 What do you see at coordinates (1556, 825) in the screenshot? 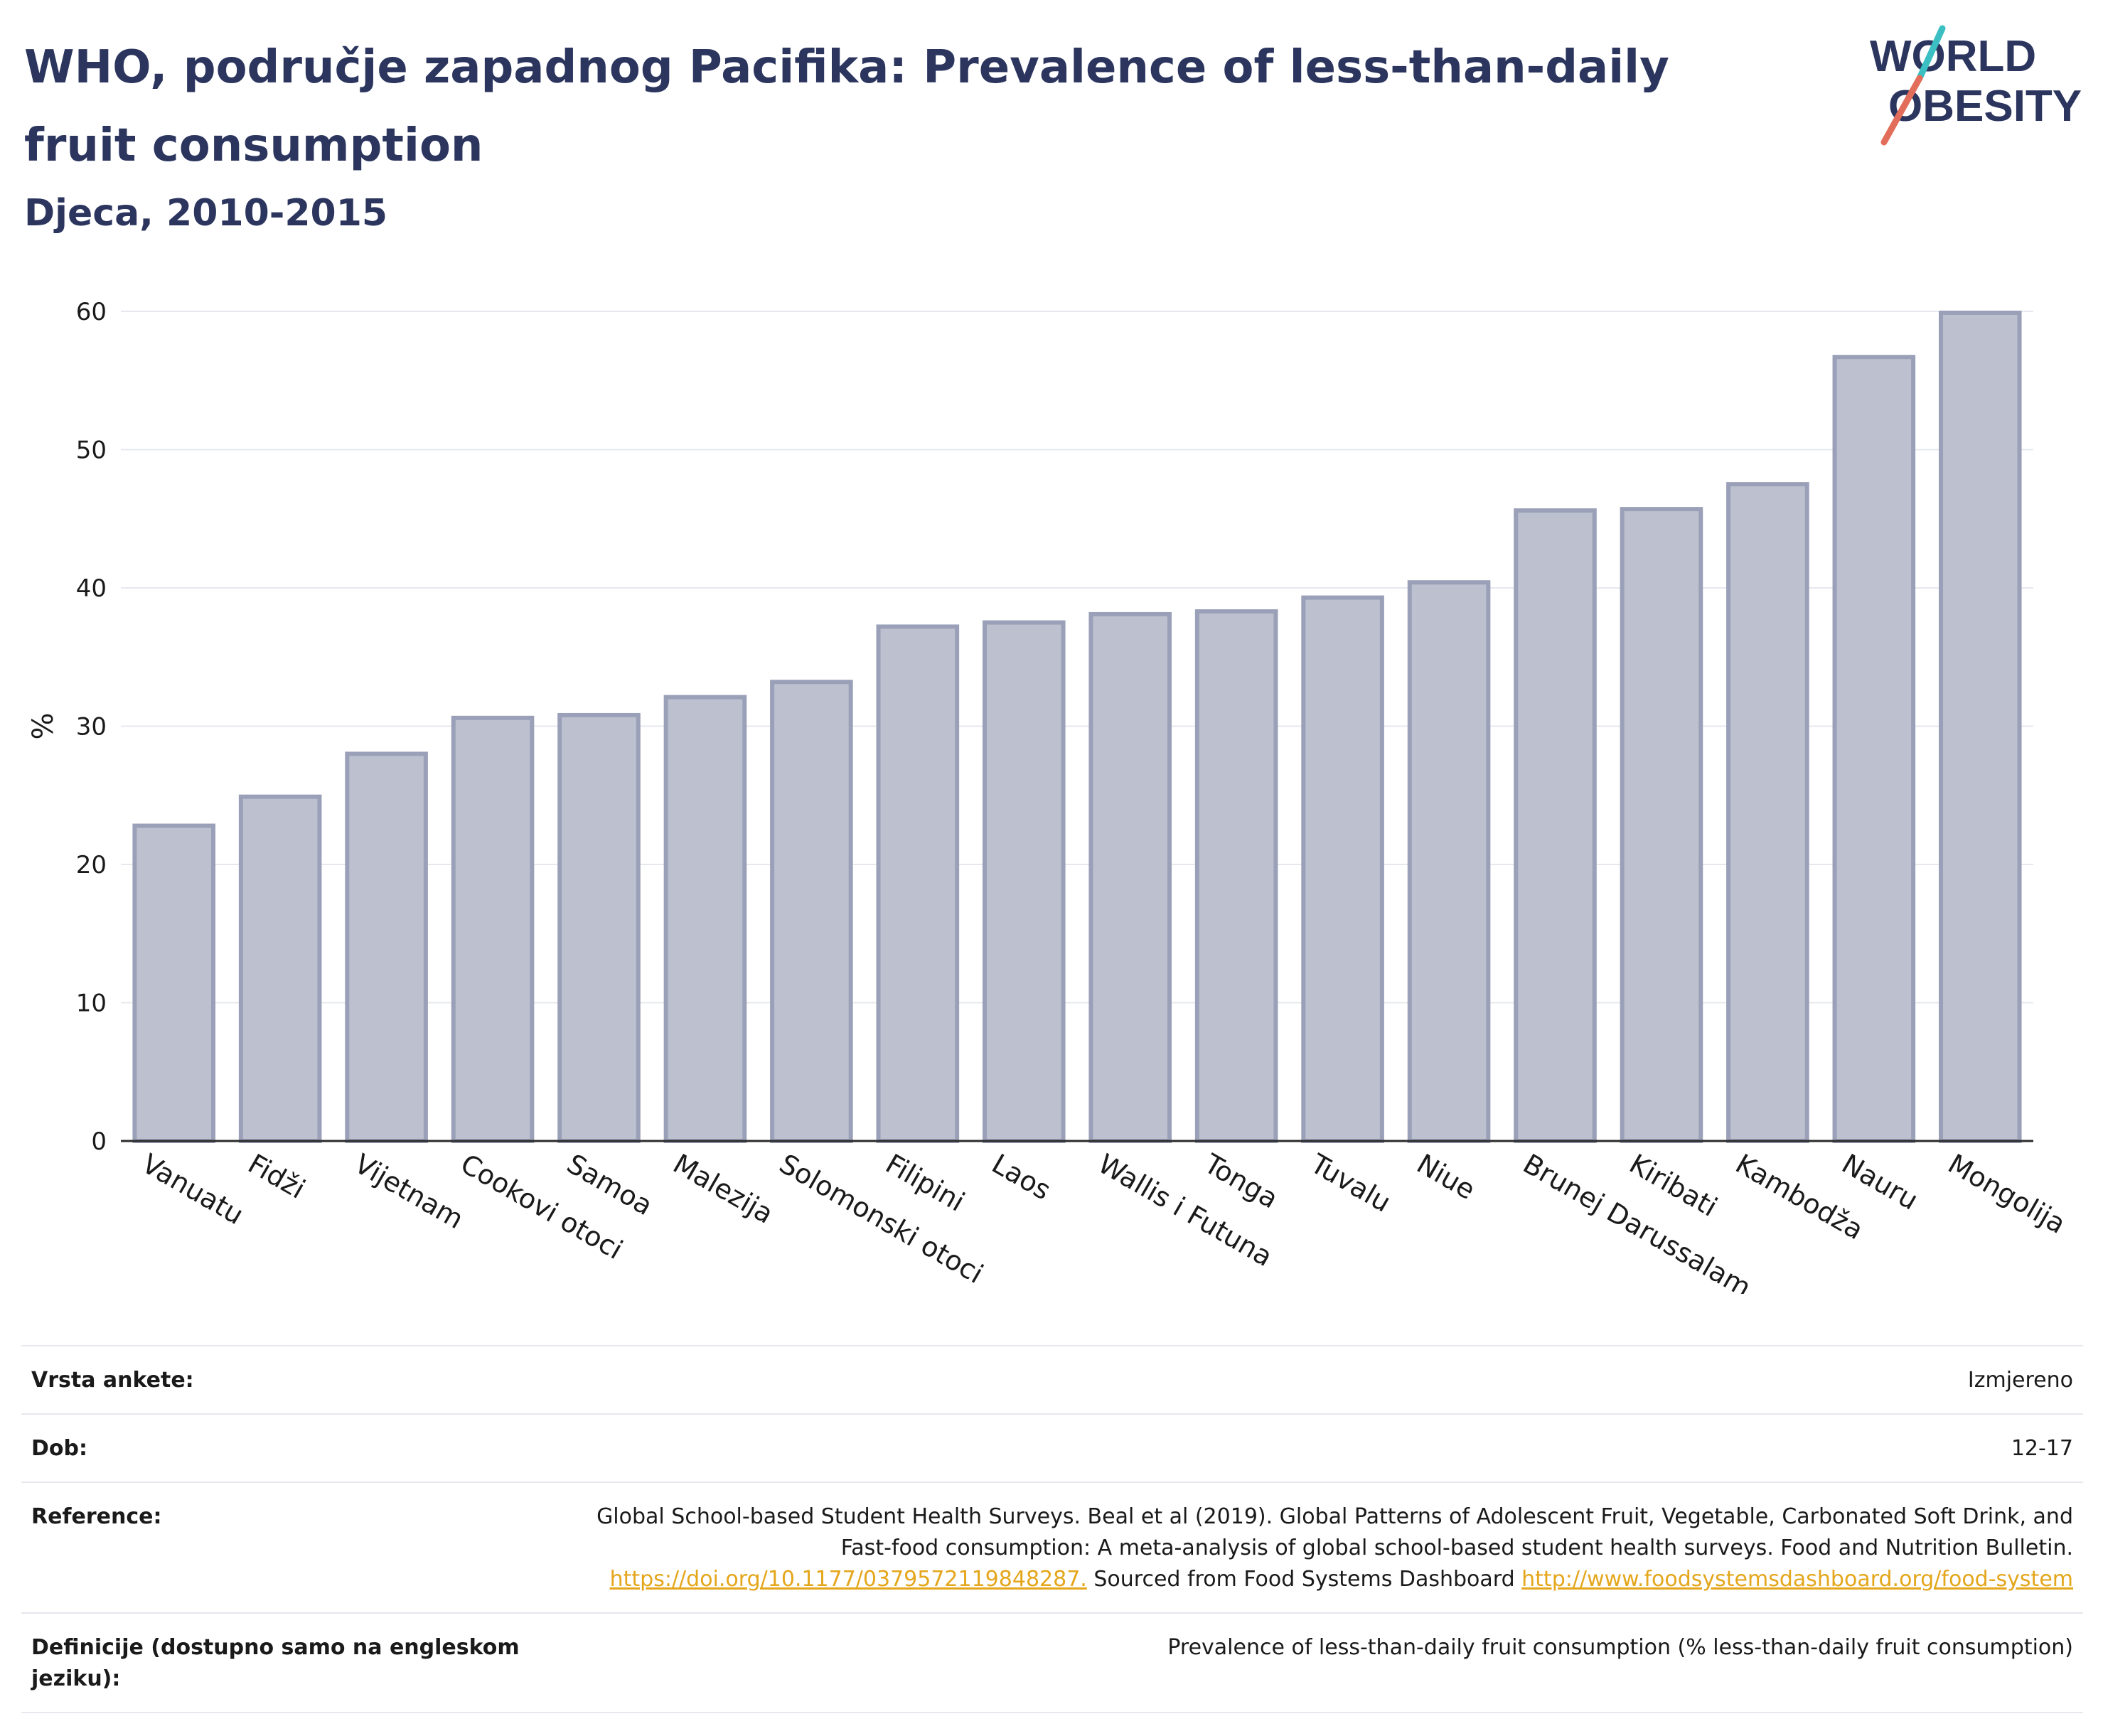
I see `bar-brunej-darussalam` at bounding box center [1556, 825].